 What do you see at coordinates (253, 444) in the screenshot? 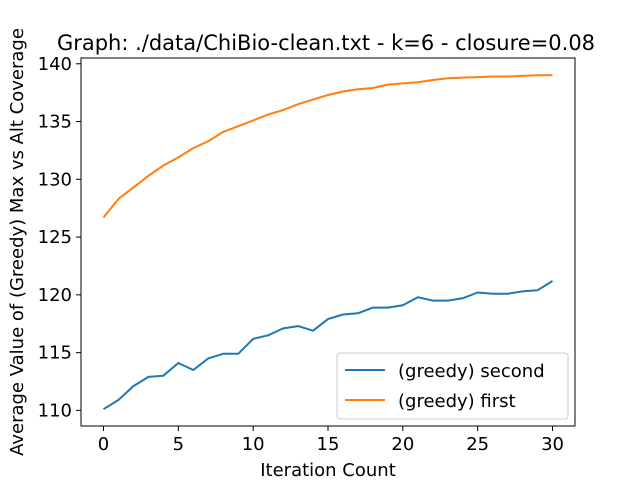
I see `x-tick-label: 10` at bounding box center [253, 444].